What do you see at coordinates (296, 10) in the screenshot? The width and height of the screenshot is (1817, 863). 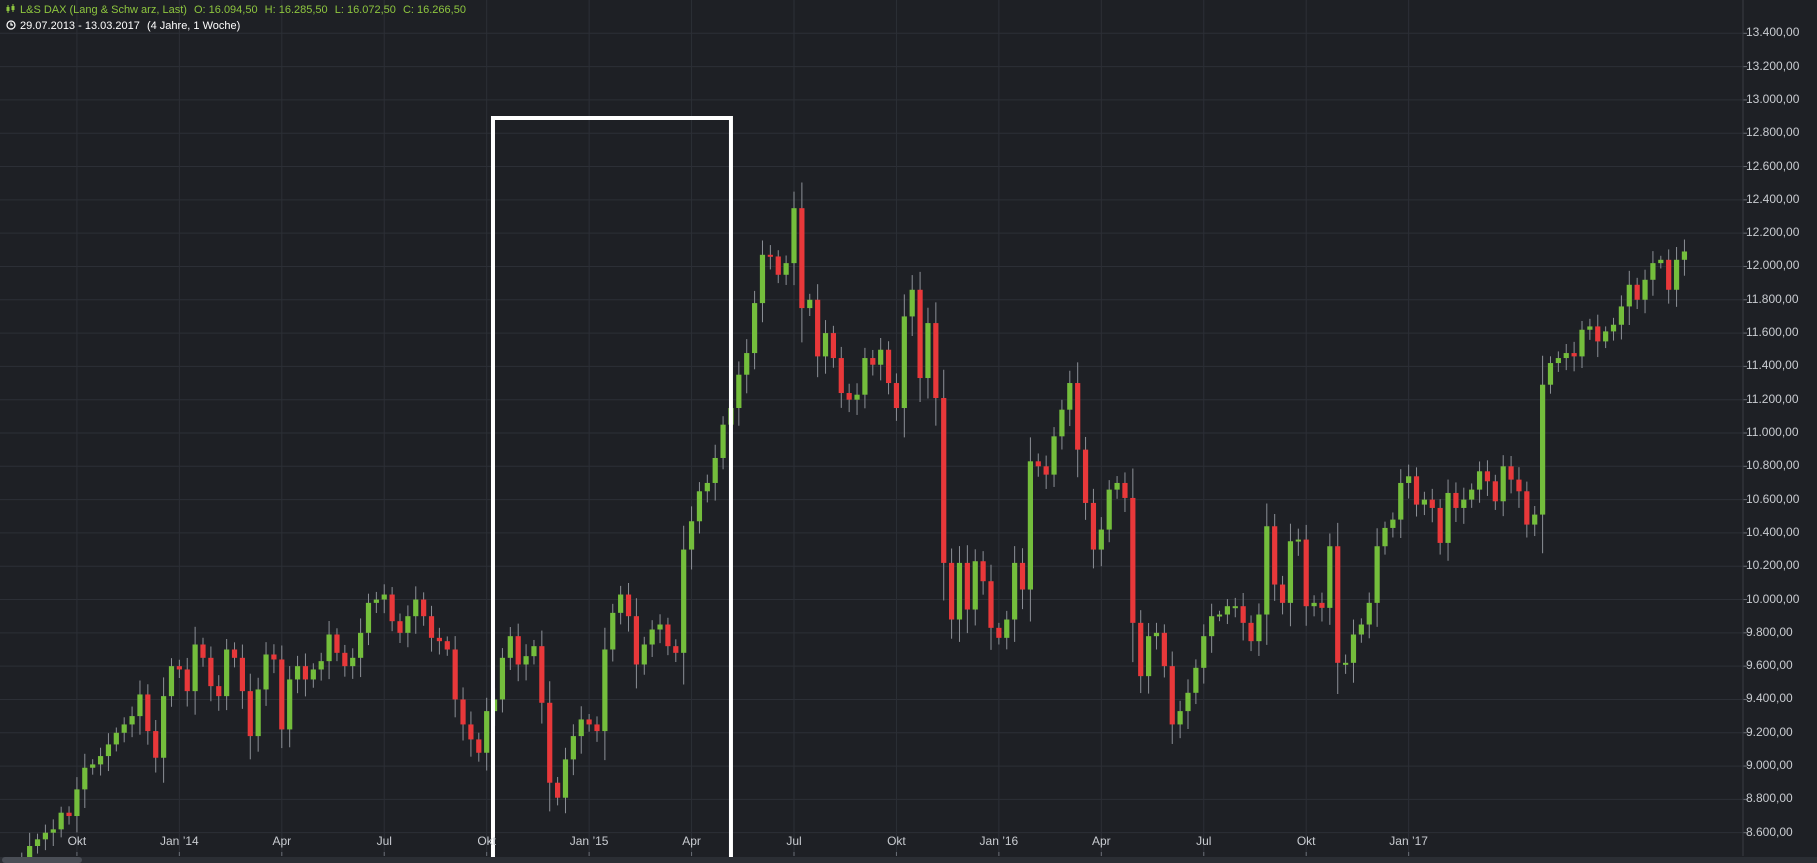 I see `high-value: H: 16.285,50` at bounding box center [296, 10].